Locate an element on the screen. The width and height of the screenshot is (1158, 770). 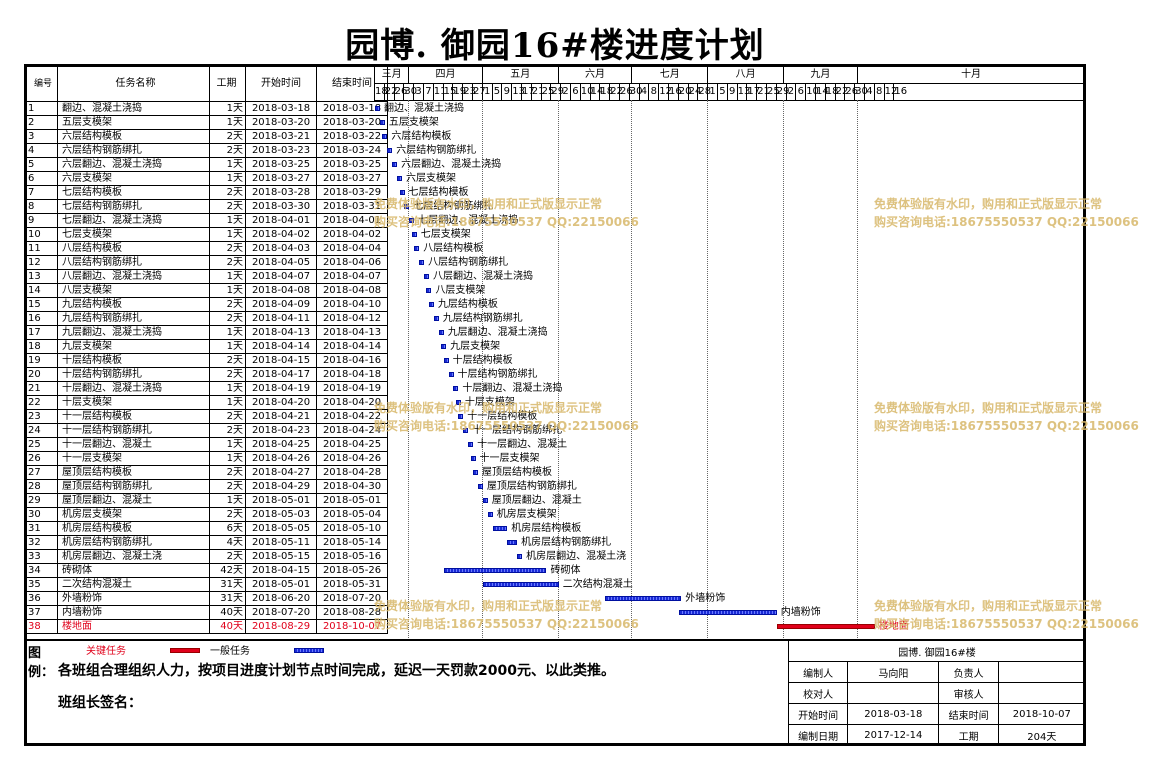
task-start: 2018-05-01 is located at coordinates (281, 584).